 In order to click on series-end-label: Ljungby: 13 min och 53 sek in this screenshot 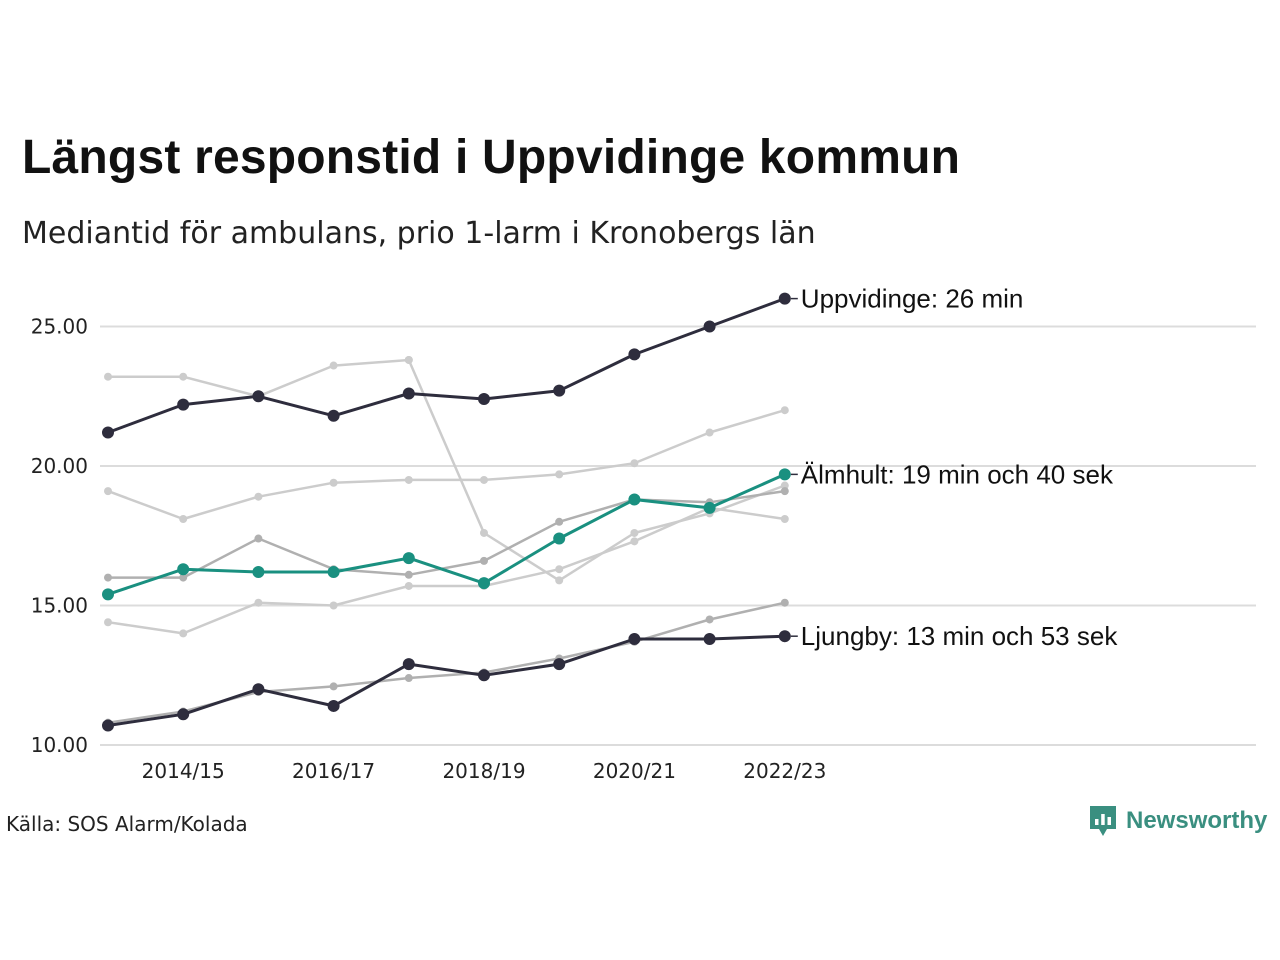, I will do `click(960, 636)`.